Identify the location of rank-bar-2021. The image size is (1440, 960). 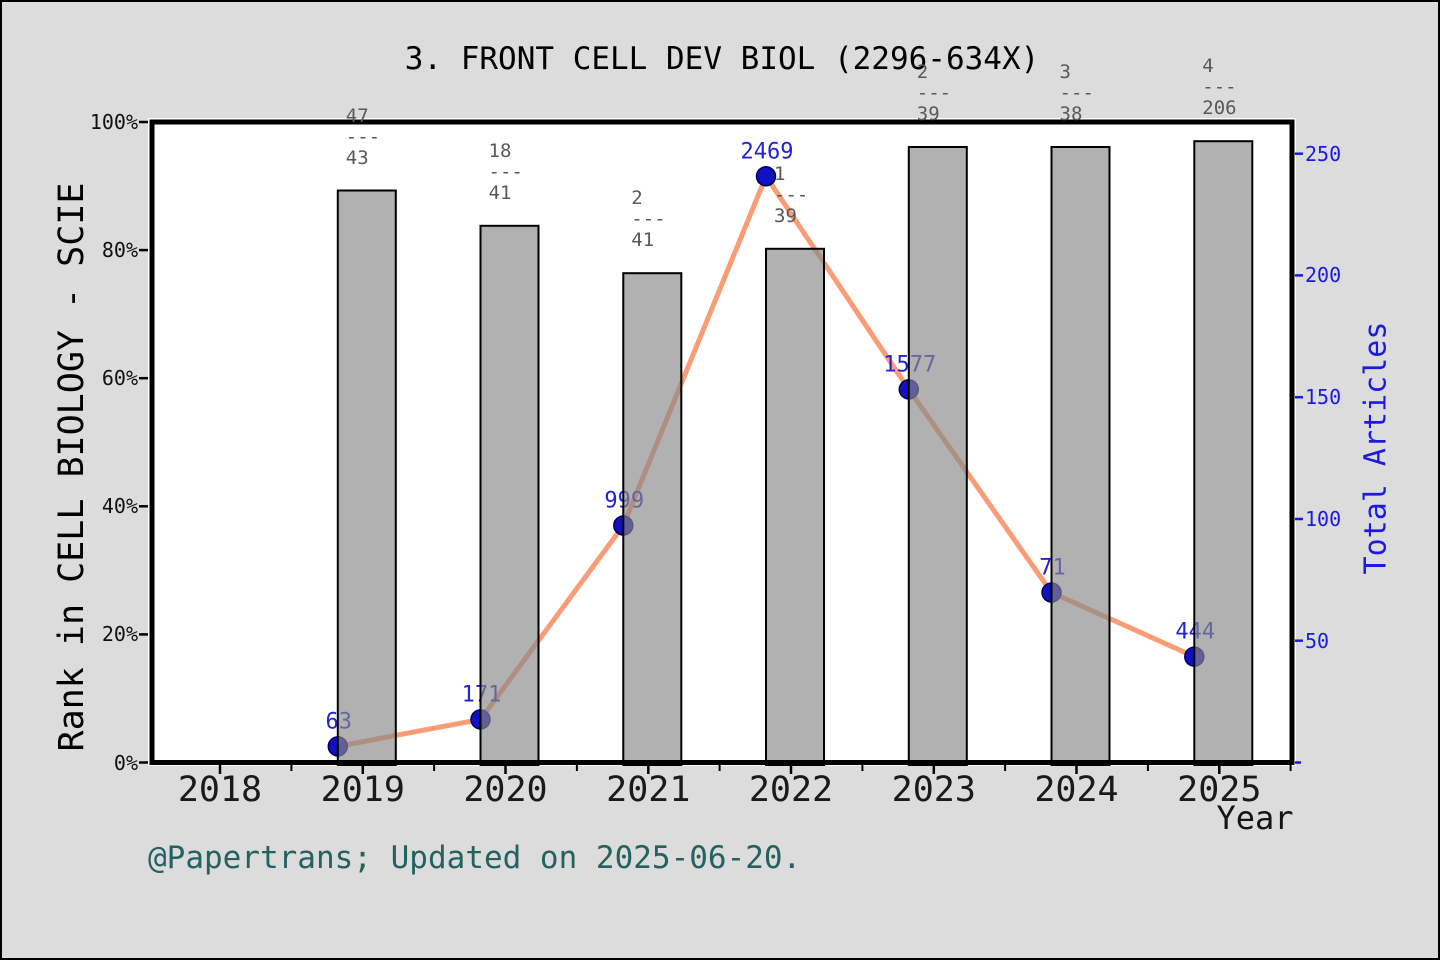
(652, 519).